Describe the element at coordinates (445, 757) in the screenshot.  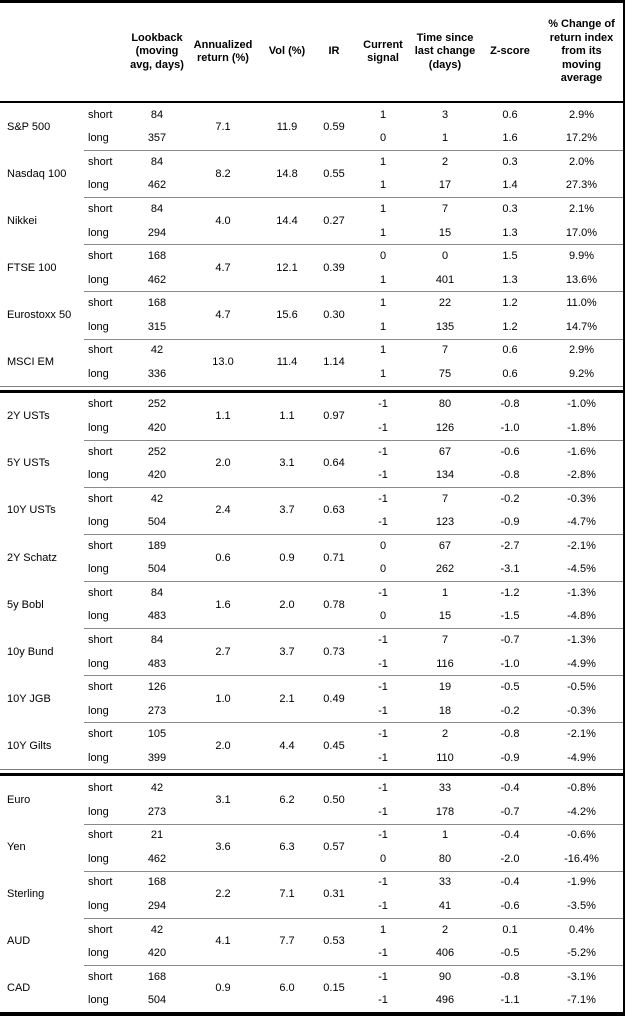
I see `time-since-change-value: 110` at that location.